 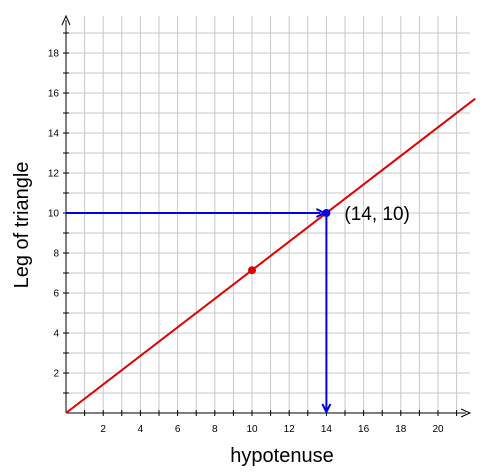 I want to click on x-tick-label: 20, so click(x=438, y=429).